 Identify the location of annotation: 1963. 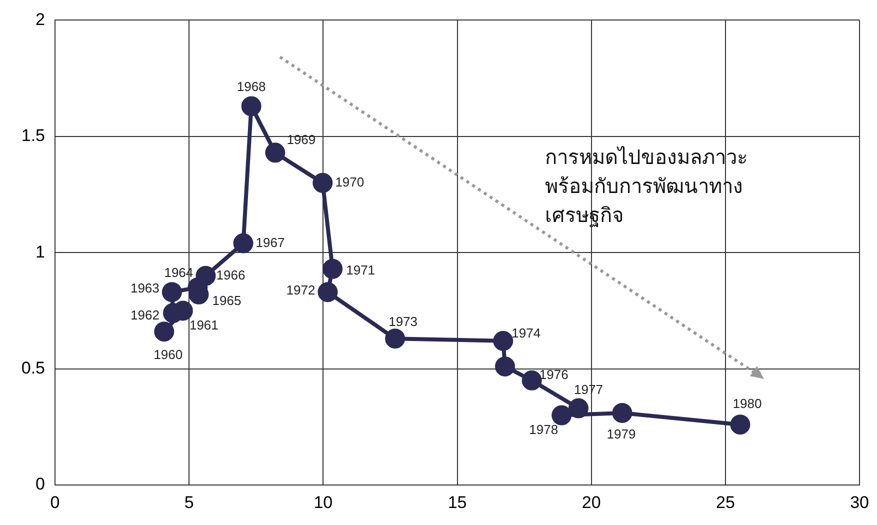
(145, 288).